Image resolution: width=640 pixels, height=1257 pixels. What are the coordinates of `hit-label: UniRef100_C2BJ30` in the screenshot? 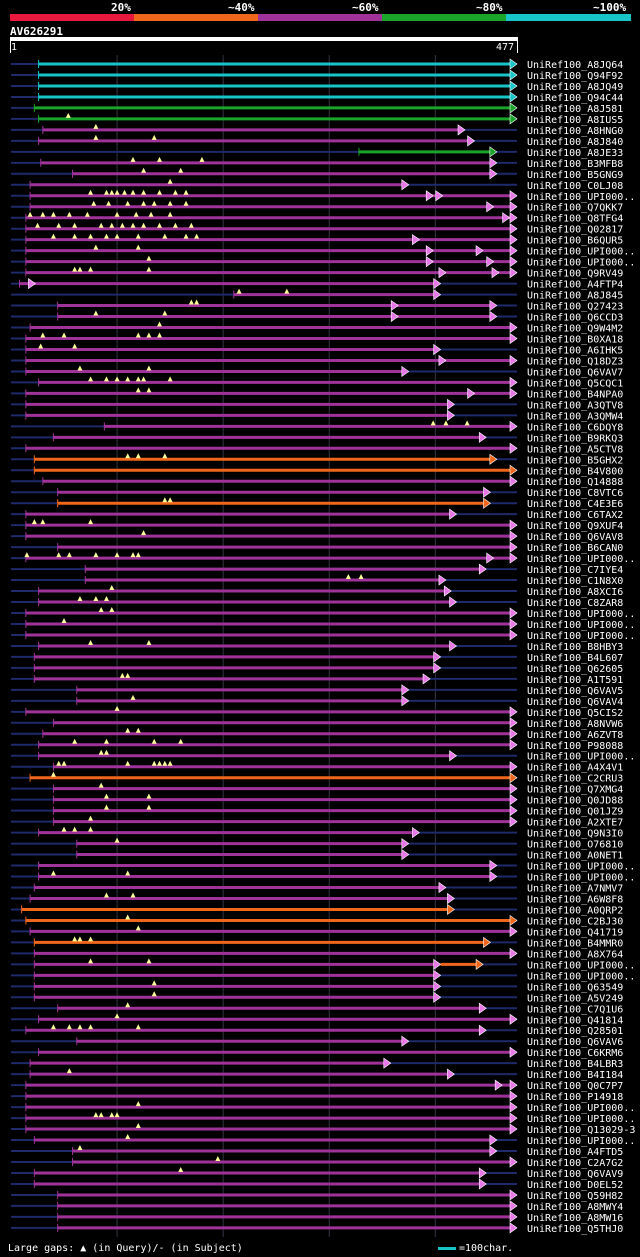 It's located at (575, 921).